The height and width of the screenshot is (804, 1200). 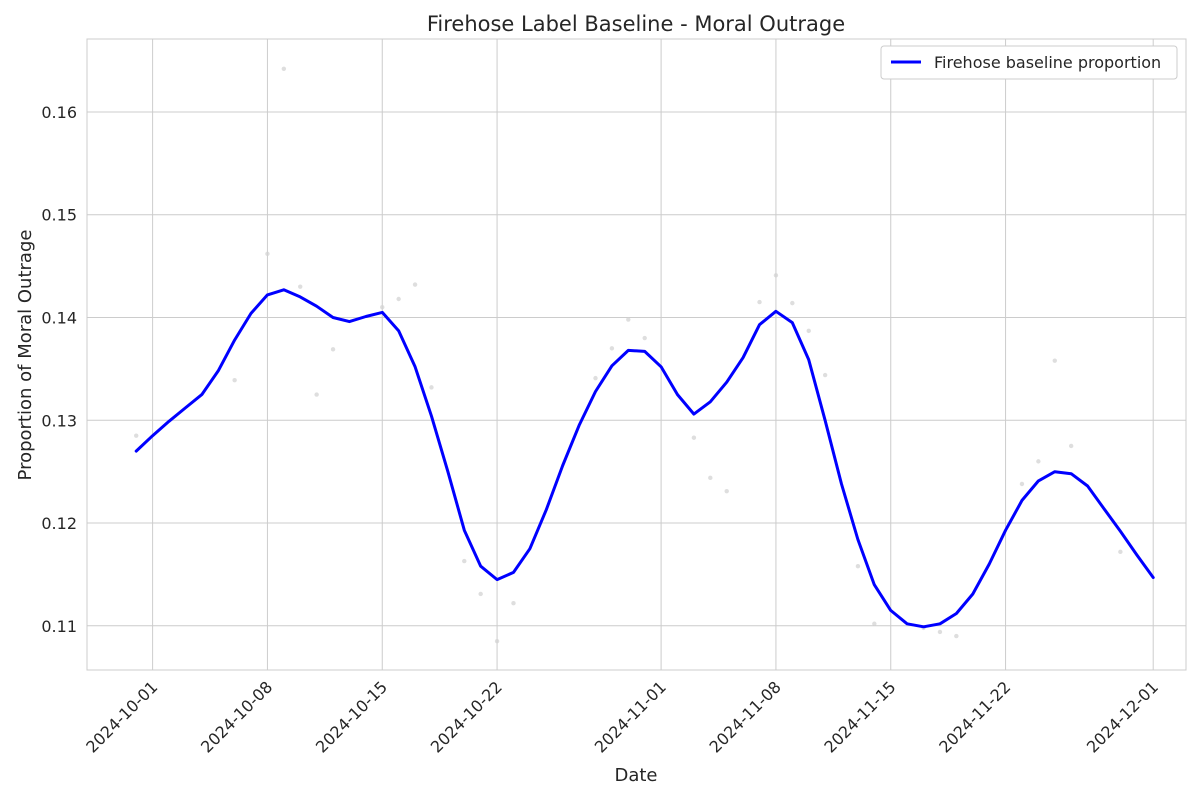 What do you see at coordinates (974, 716) in the screenshot?
I see `x-tick-label: 2024-11-22` at bounding box center [974, 716].